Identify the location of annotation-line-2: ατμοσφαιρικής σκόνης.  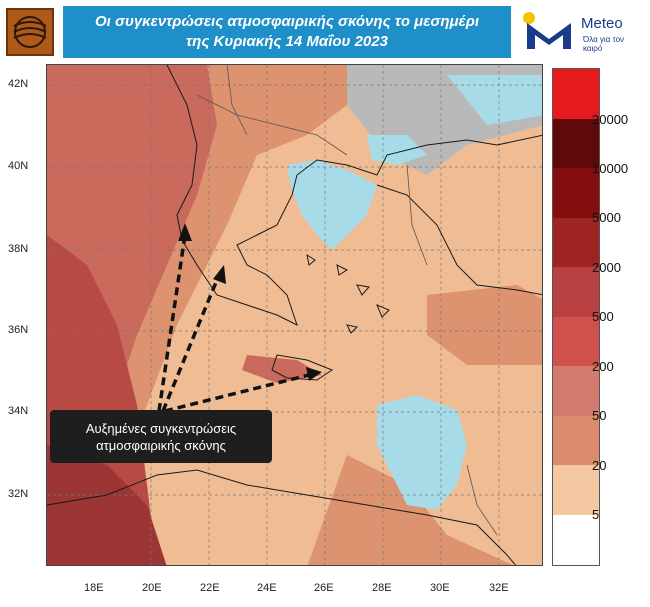
(161, 445).